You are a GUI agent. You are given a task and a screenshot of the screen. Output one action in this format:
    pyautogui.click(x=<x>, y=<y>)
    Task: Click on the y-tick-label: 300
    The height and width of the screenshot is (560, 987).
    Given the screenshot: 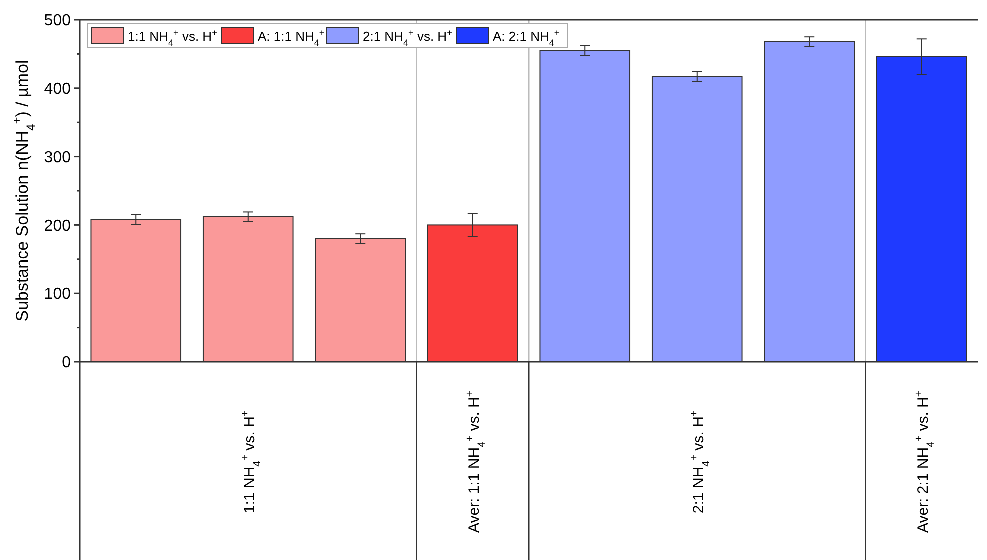 What is the action you would take?
    pyautogui.click(x=58, y=157)
    